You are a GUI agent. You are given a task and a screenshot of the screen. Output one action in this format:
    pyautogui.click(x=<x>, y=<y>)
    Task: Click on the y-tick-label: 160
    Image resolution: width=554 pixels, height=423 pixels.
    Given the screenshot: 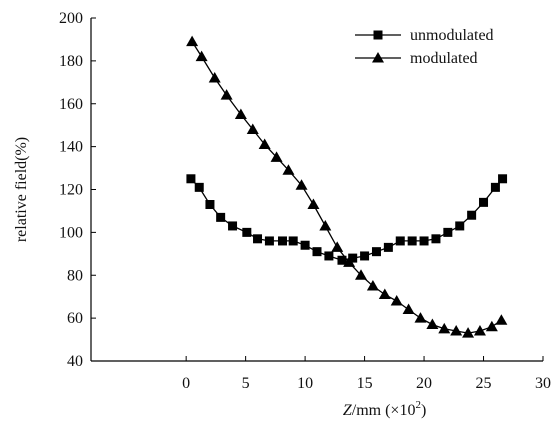 What is the action you would take?
    pyautogui.click(x=71, y=104)
    